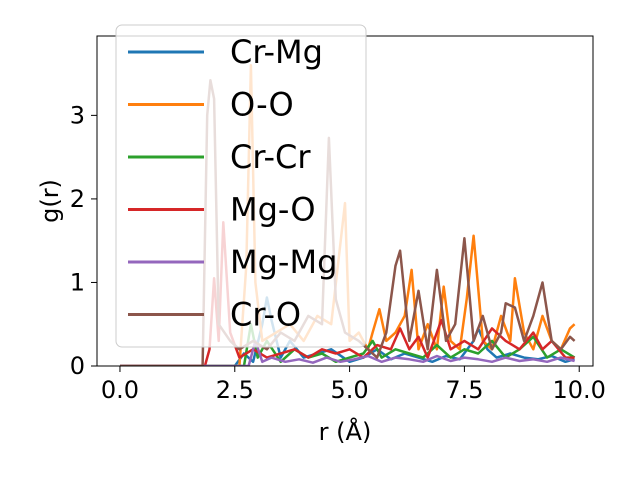 The height and width of the screenshot is (480, 640). I want to click on series-line-cr-cr, so click(348, 344).